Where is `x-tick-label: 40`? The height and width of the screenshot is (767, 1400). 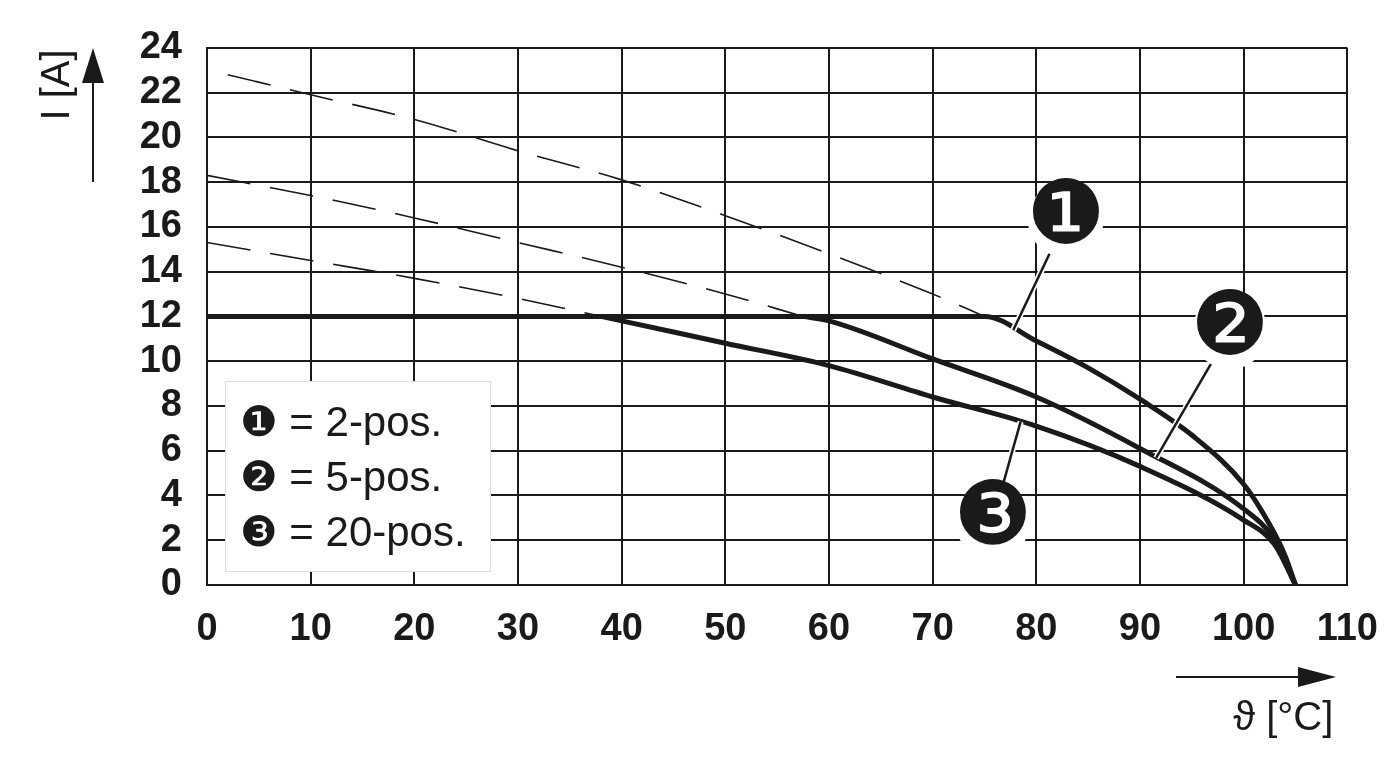
x-tick-label: 40 is located at coordinates (621, 627).